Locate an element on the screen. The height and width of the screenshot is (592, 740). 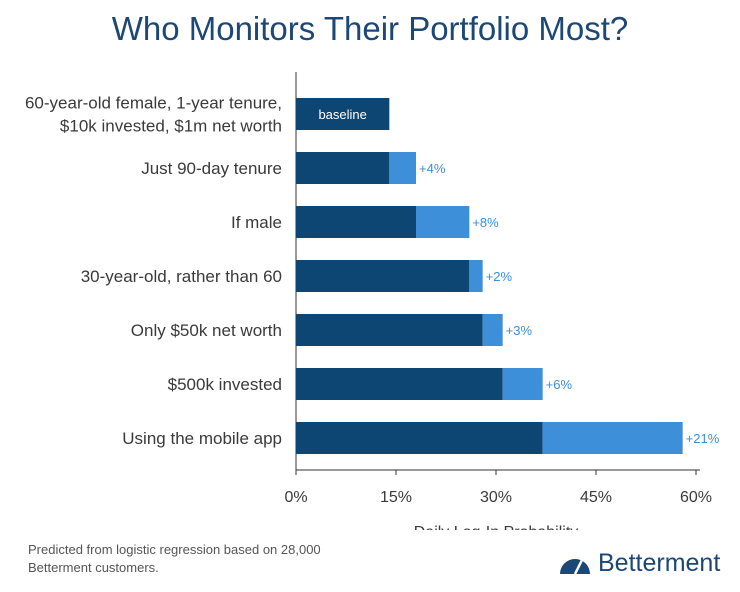
category-label: If male is located at coordinates (256, 222).